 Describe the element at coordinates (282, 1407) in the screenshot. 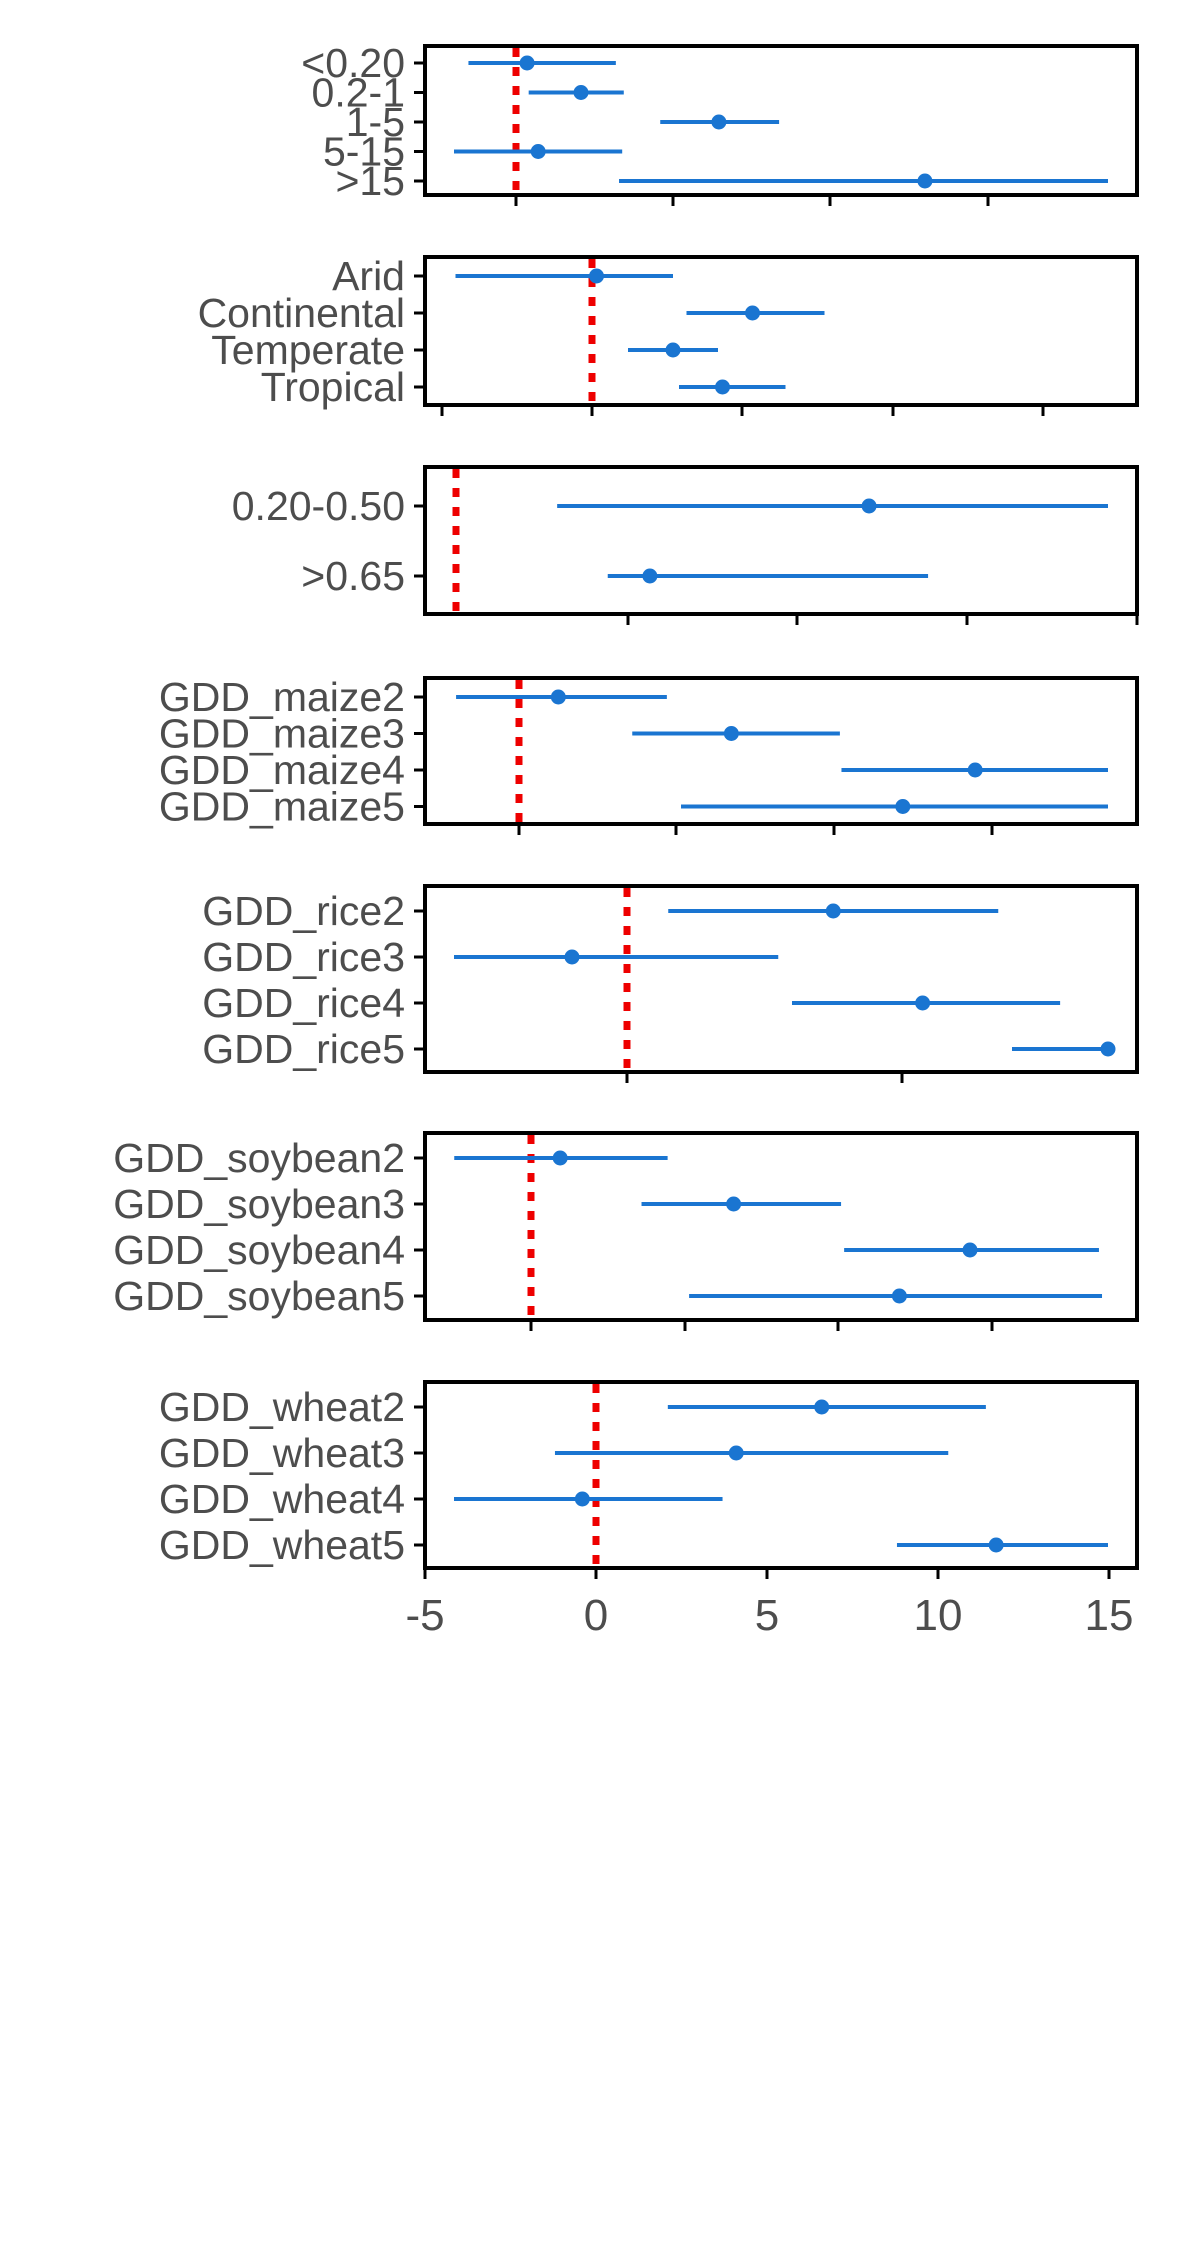

I see `category-label: GDD_wheat2` at that location.